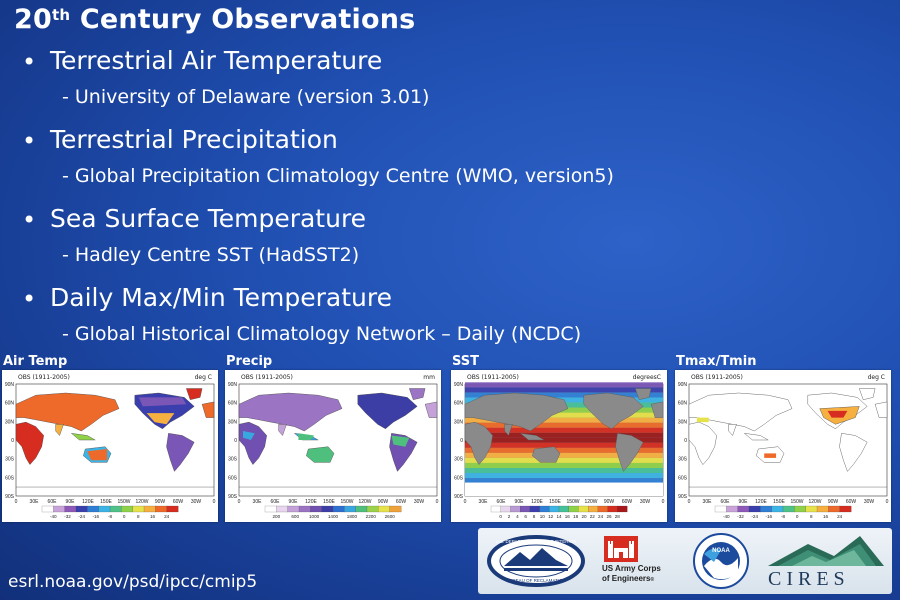  I want to click on reclamation-bottom-text: BUREAU OF RECLAMATION, so click(536, 580).